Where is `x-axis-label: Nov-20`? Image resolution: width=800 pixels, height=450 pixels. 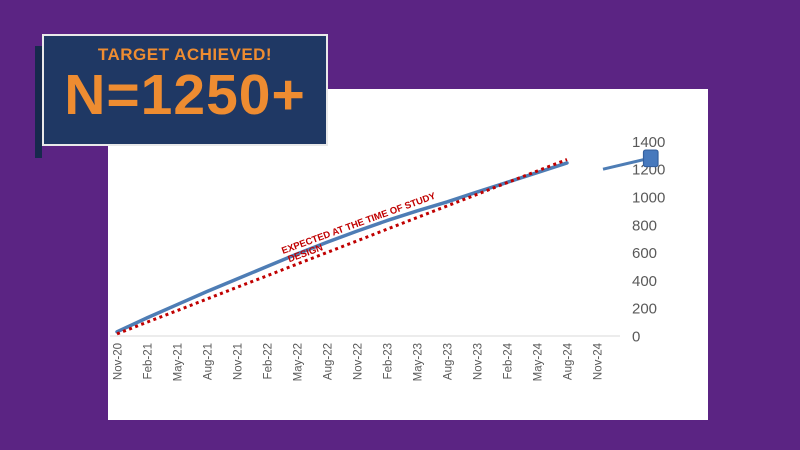 x-axis-label: Nov-20 is located at coordinates (119, 361).